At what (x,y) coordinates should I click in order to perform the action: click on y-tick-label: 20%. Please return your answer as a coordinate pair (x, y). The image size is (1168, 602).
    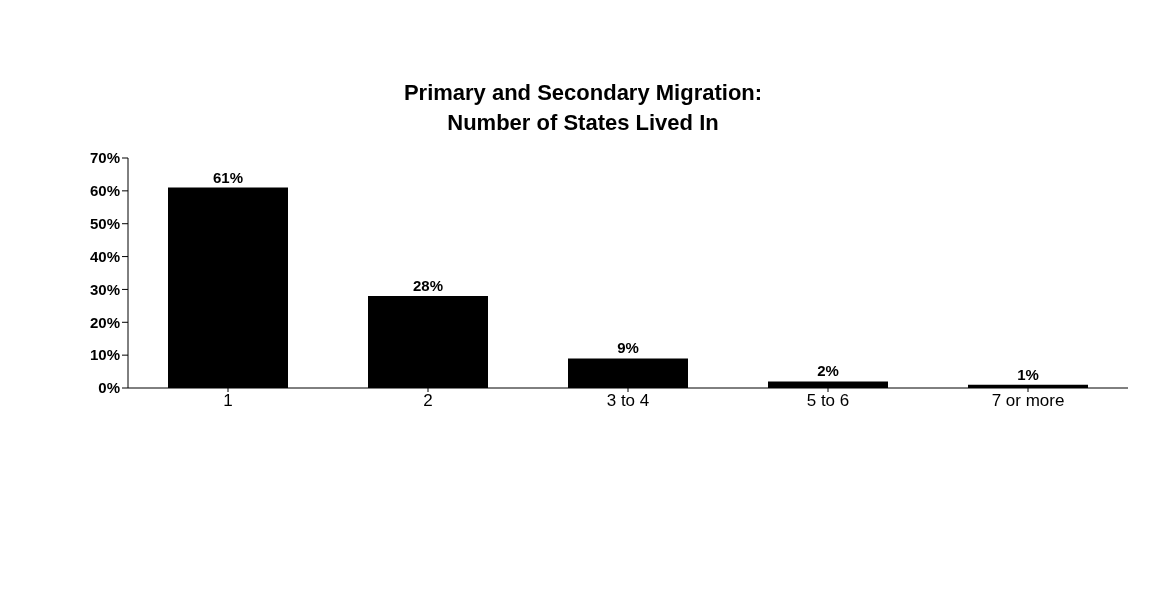
    Looking at the image, I should click on (104, 322).